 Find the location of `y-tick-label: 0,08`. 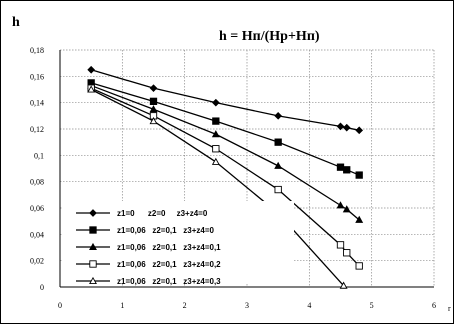

y-tick-label: 0,08 is located at coordinates (37, 182).